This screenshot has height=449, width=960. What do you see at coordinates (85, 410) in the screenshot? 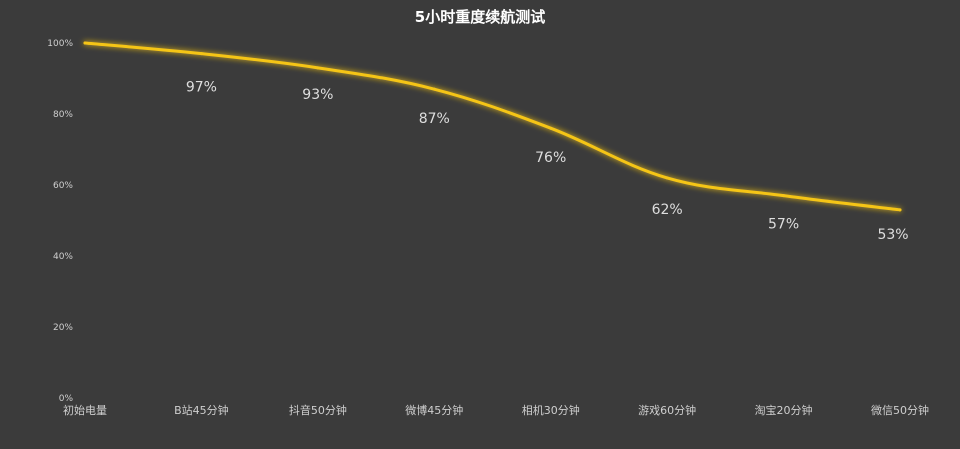
I see `x-tick-label: 初始电量` at bounding box center [85, 410].